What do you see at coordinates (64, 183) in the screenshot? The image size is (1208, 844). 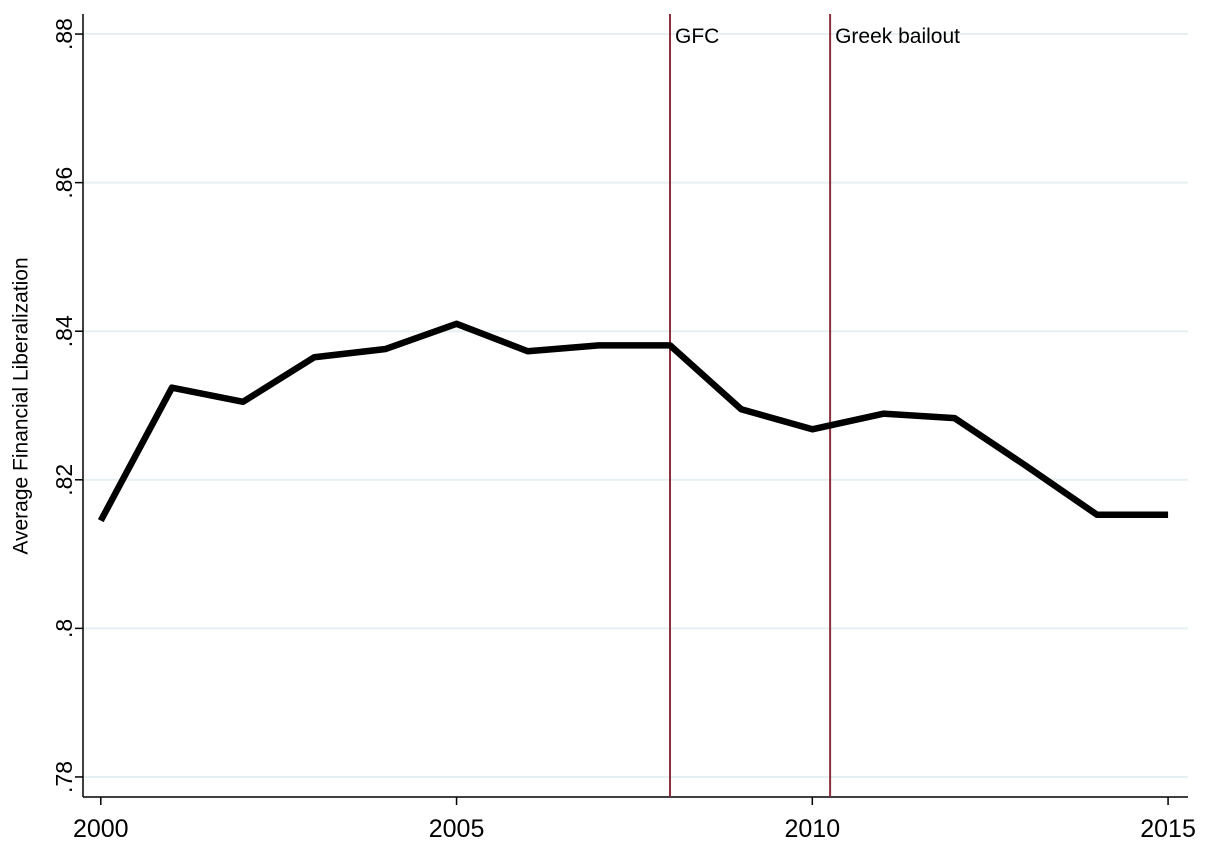 I see `y-tick-label: .86` at bounding box center [64, 183].